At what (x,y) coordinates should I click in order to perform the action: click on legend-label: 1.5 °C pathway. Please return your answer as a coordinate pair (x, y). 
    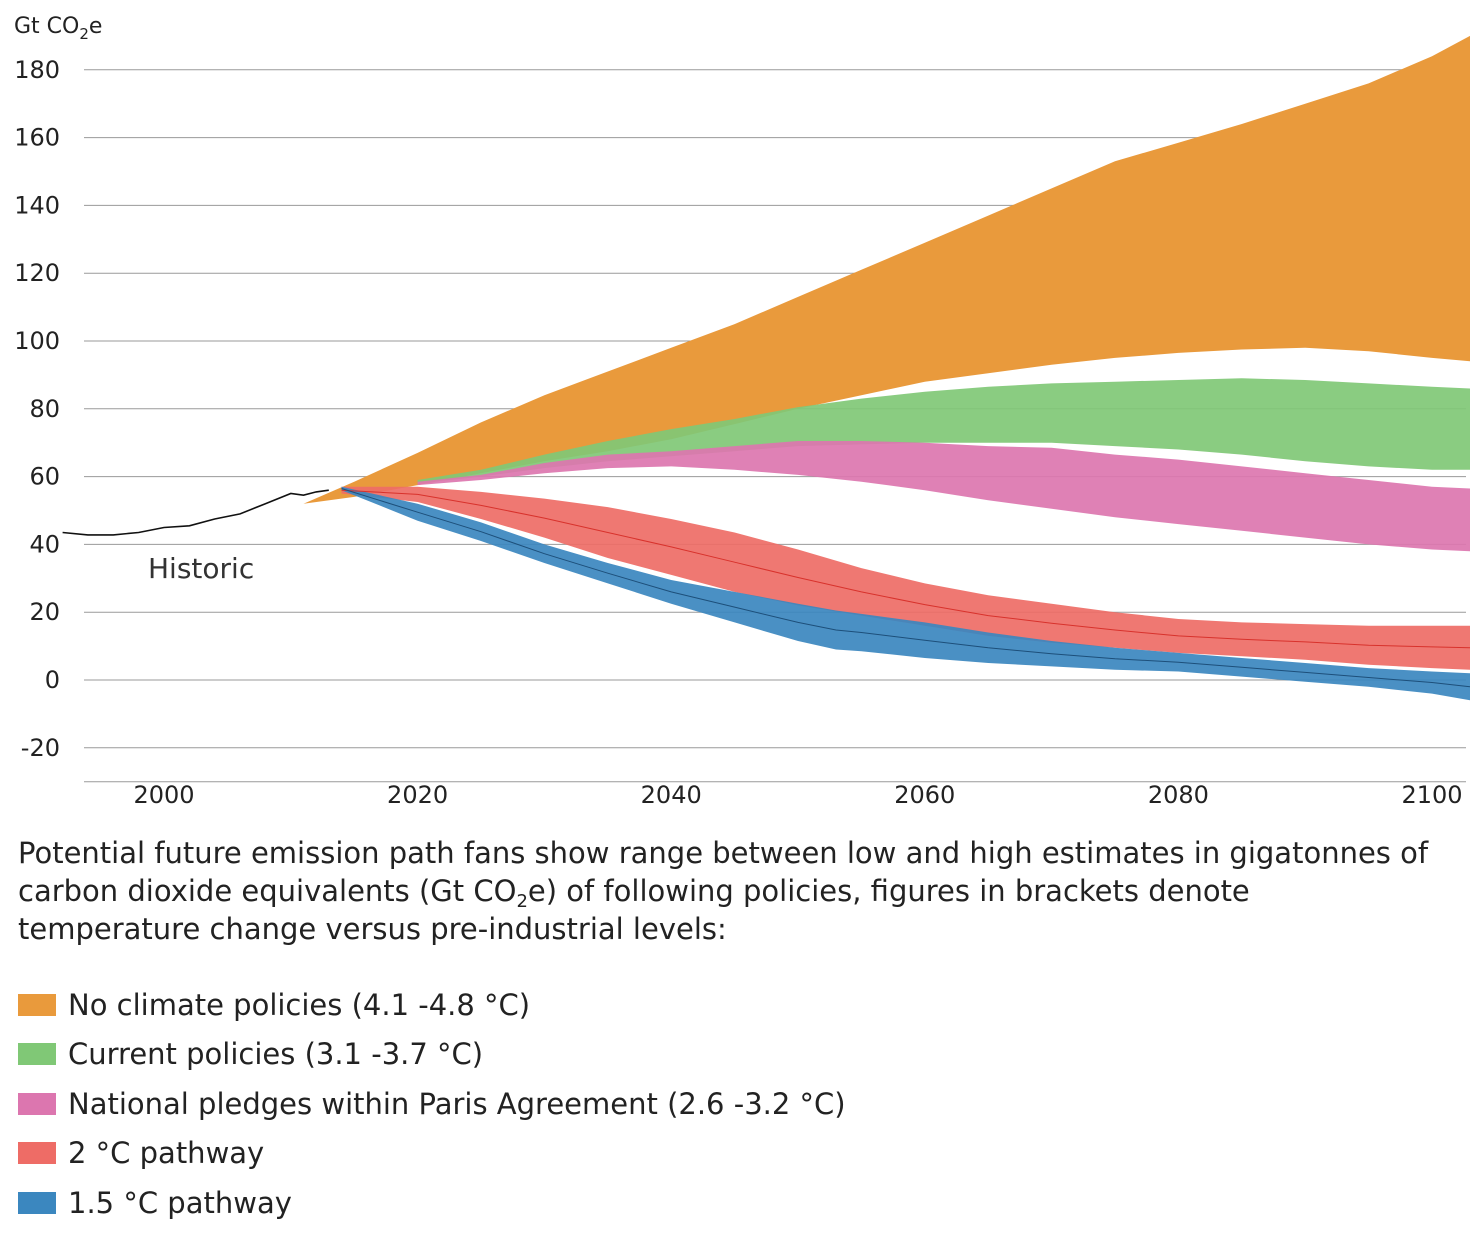
    Looking at the image, I should click on (180, 1202).